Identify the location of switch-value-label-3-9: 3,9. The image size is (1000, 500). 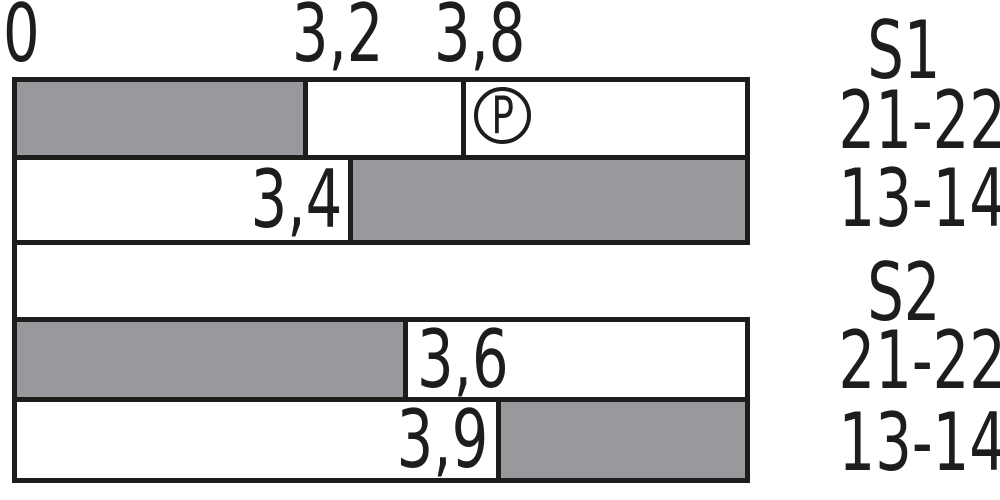
(442, 439).